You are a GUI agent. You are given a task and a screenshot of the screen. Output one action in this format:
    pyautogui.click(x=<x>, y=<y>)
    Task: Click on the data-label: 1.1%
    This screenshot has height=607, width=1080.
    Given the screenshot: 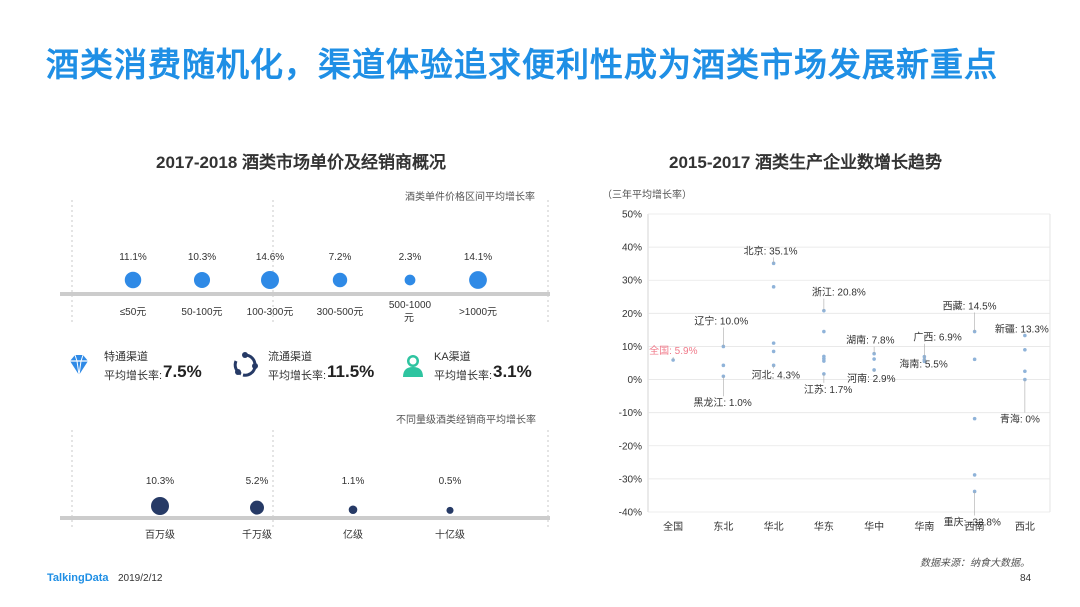 What is the action you would take?
    pyautogui.click(x=353, y=481)
    